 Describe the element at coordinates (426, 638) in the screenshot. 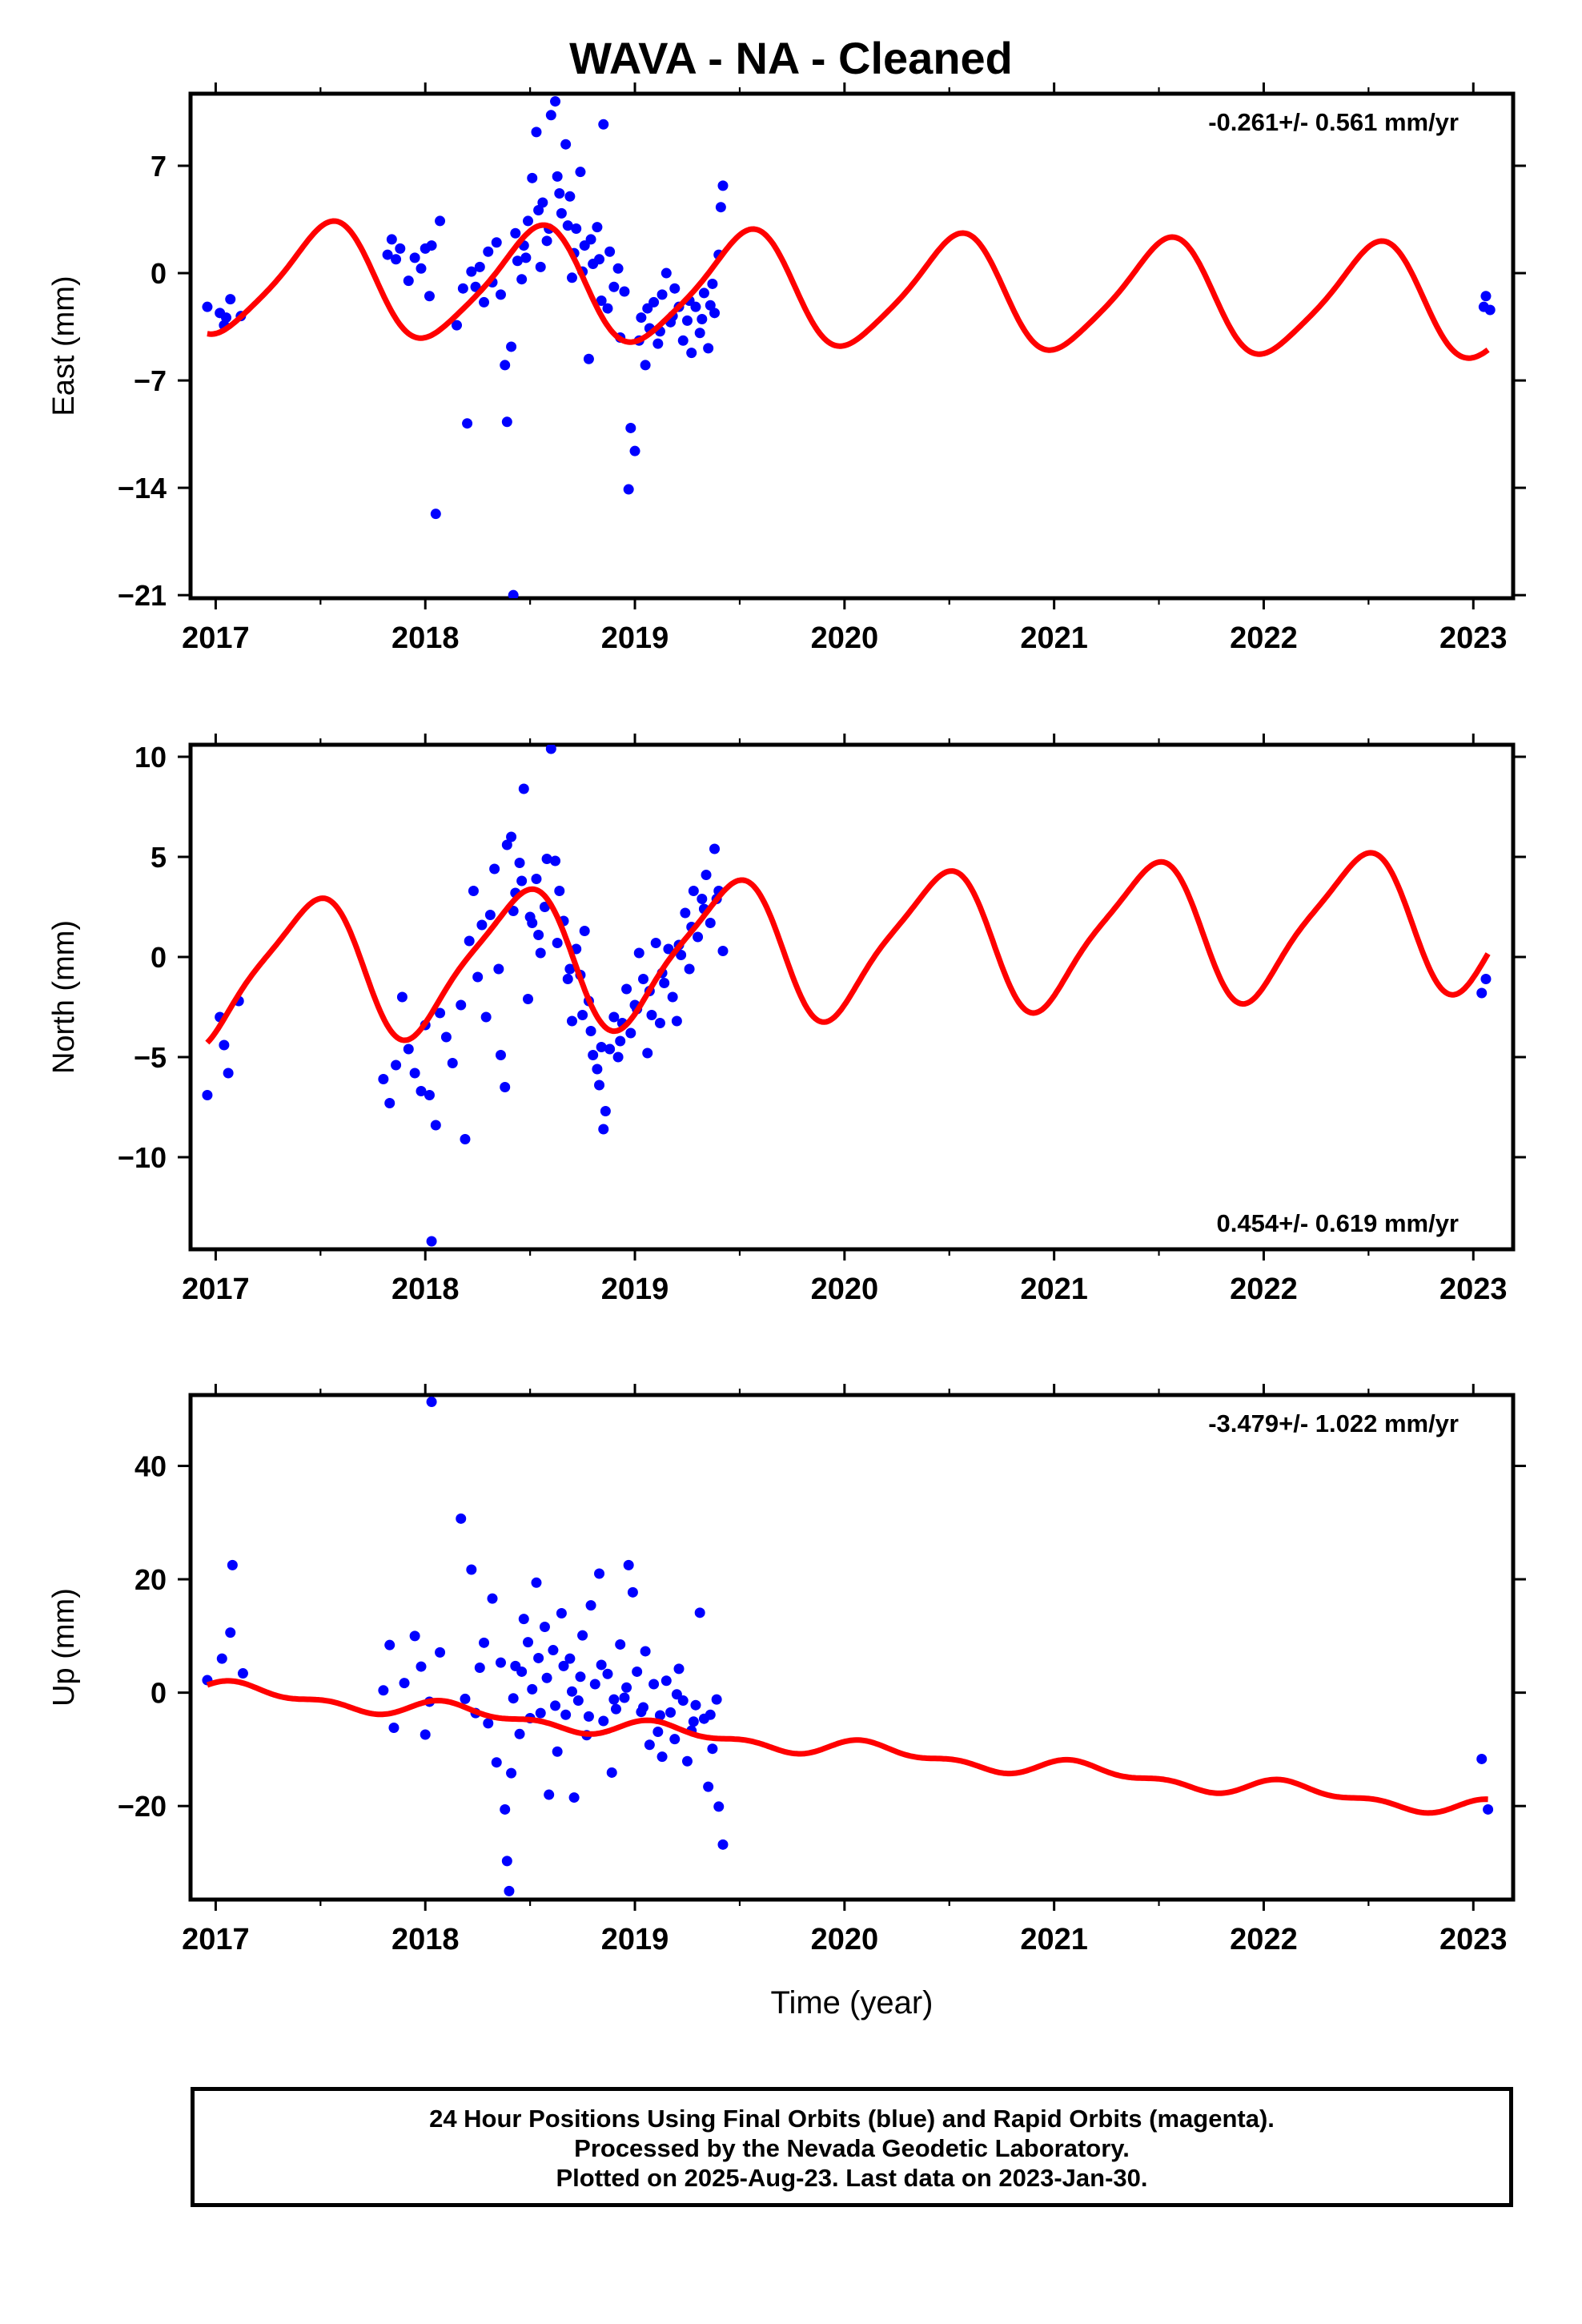

I see `x-tick-label: 2018` at that location.